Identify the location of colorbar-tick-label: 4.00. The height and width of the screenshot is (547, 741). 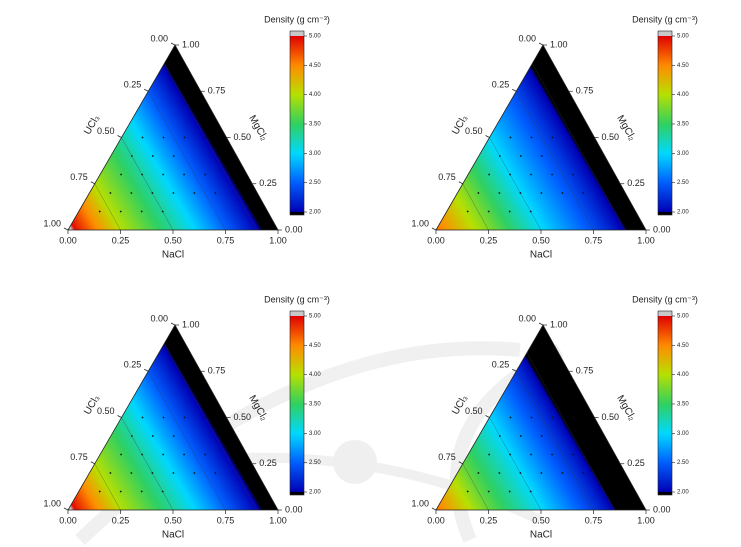
(683, 375).